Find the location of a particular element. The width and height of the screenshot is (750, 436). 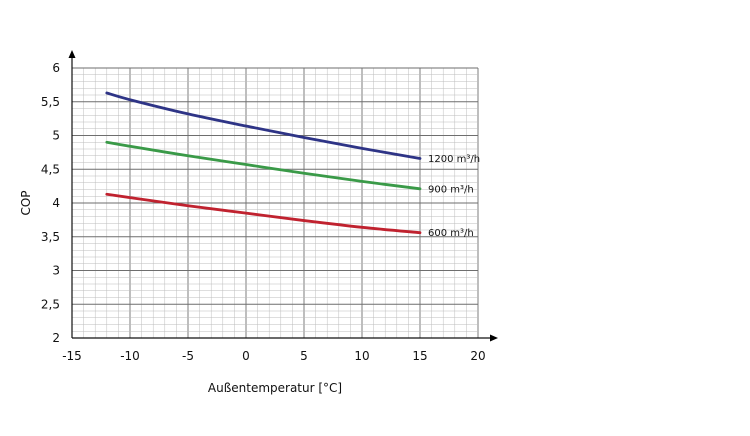

series-labels: 1200 m³/h 900 m³/h 600 m³/h is located at coordinates (454, 196).